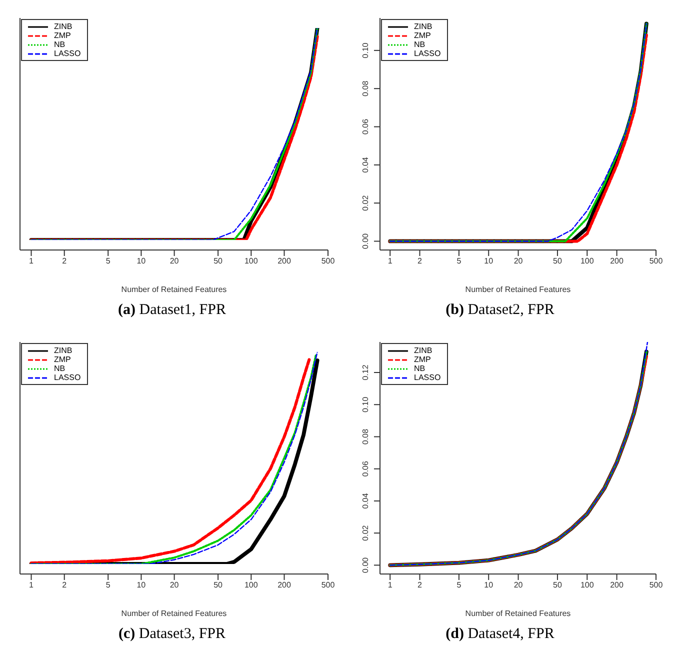 This screenshot has width=673, height=671. What do you see at coordinates (500, 634) in the screenshot?
I see `text: (d) Dataset4, FPR` at bounding box center [500, 634].